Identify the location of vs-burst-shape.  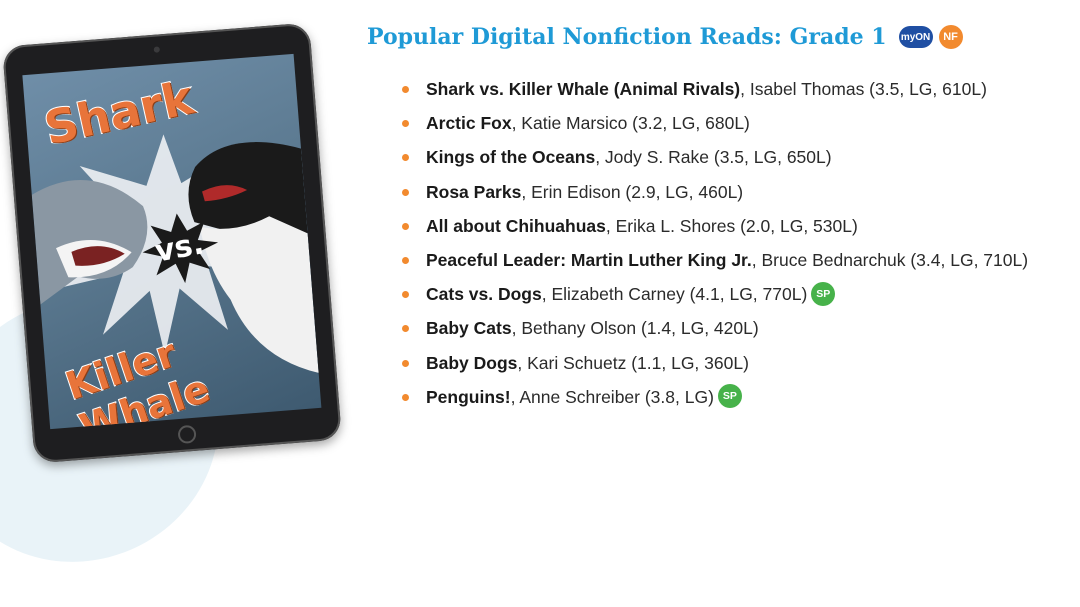
(180, 248).